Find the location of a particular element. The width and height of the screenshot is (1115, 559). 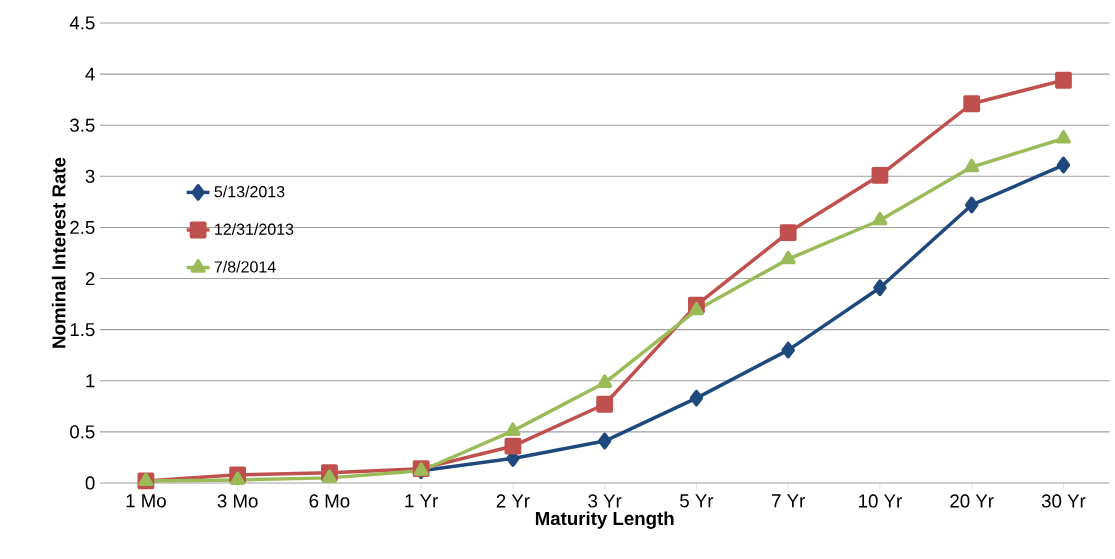

x-tick-label: 1 Mo is located at coordinates (146, 501).